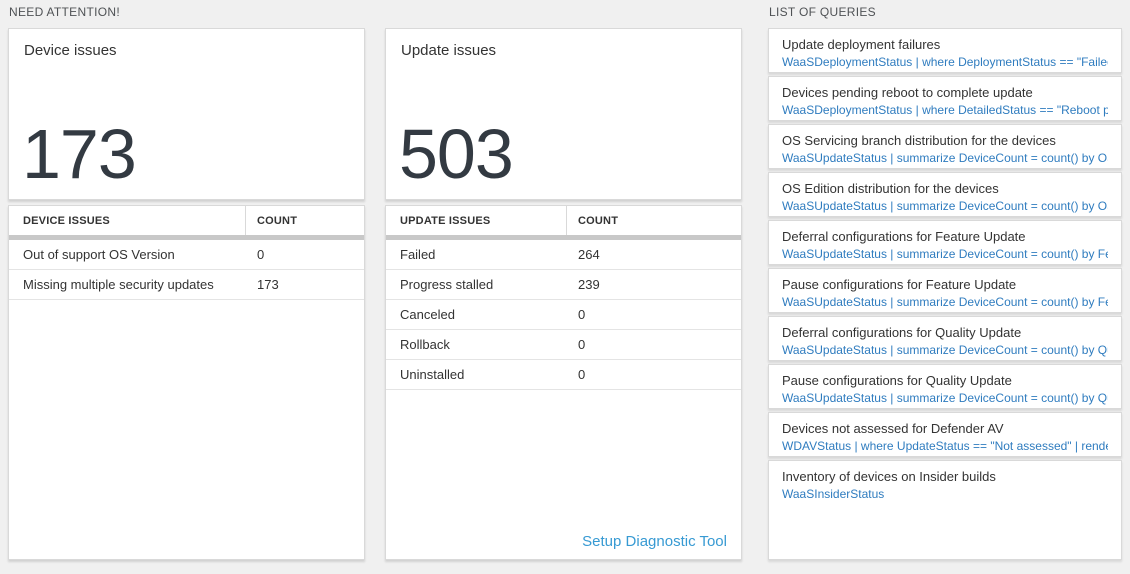  What do you see at coordinates (186, 114) in the screenshot?
I see `device-issues-card: Device issues 173` at bounding box center [186, 114].